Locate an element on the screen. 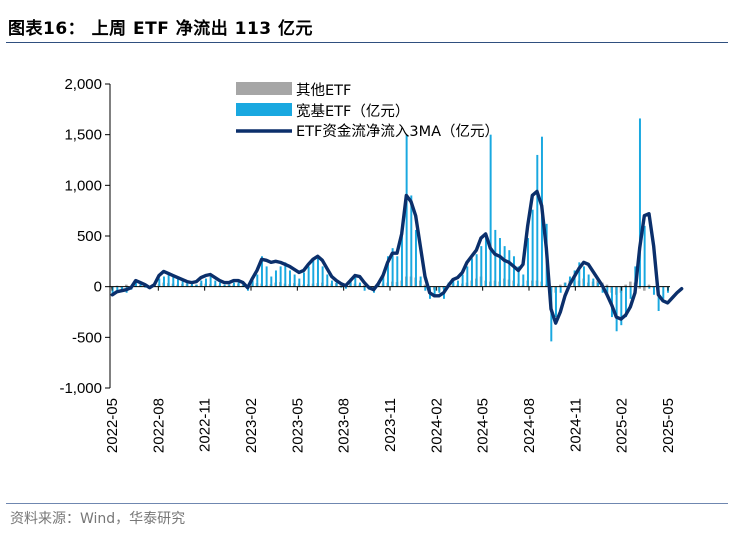 This screenshot has width=735, height=539. legend: 其他ETF 宽基ETF（亿元） ETF资金流净流入3MA（亿元） is located at coordinates (367, 111).